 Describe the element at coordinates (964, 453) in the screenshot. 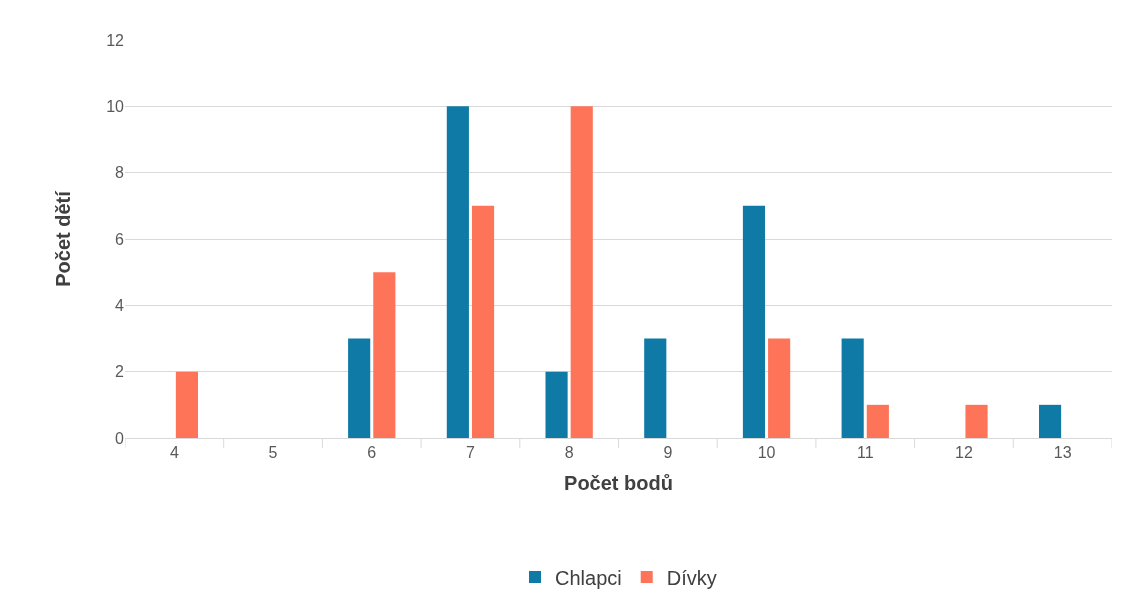

I see `x-tick-label: 12` at that location.